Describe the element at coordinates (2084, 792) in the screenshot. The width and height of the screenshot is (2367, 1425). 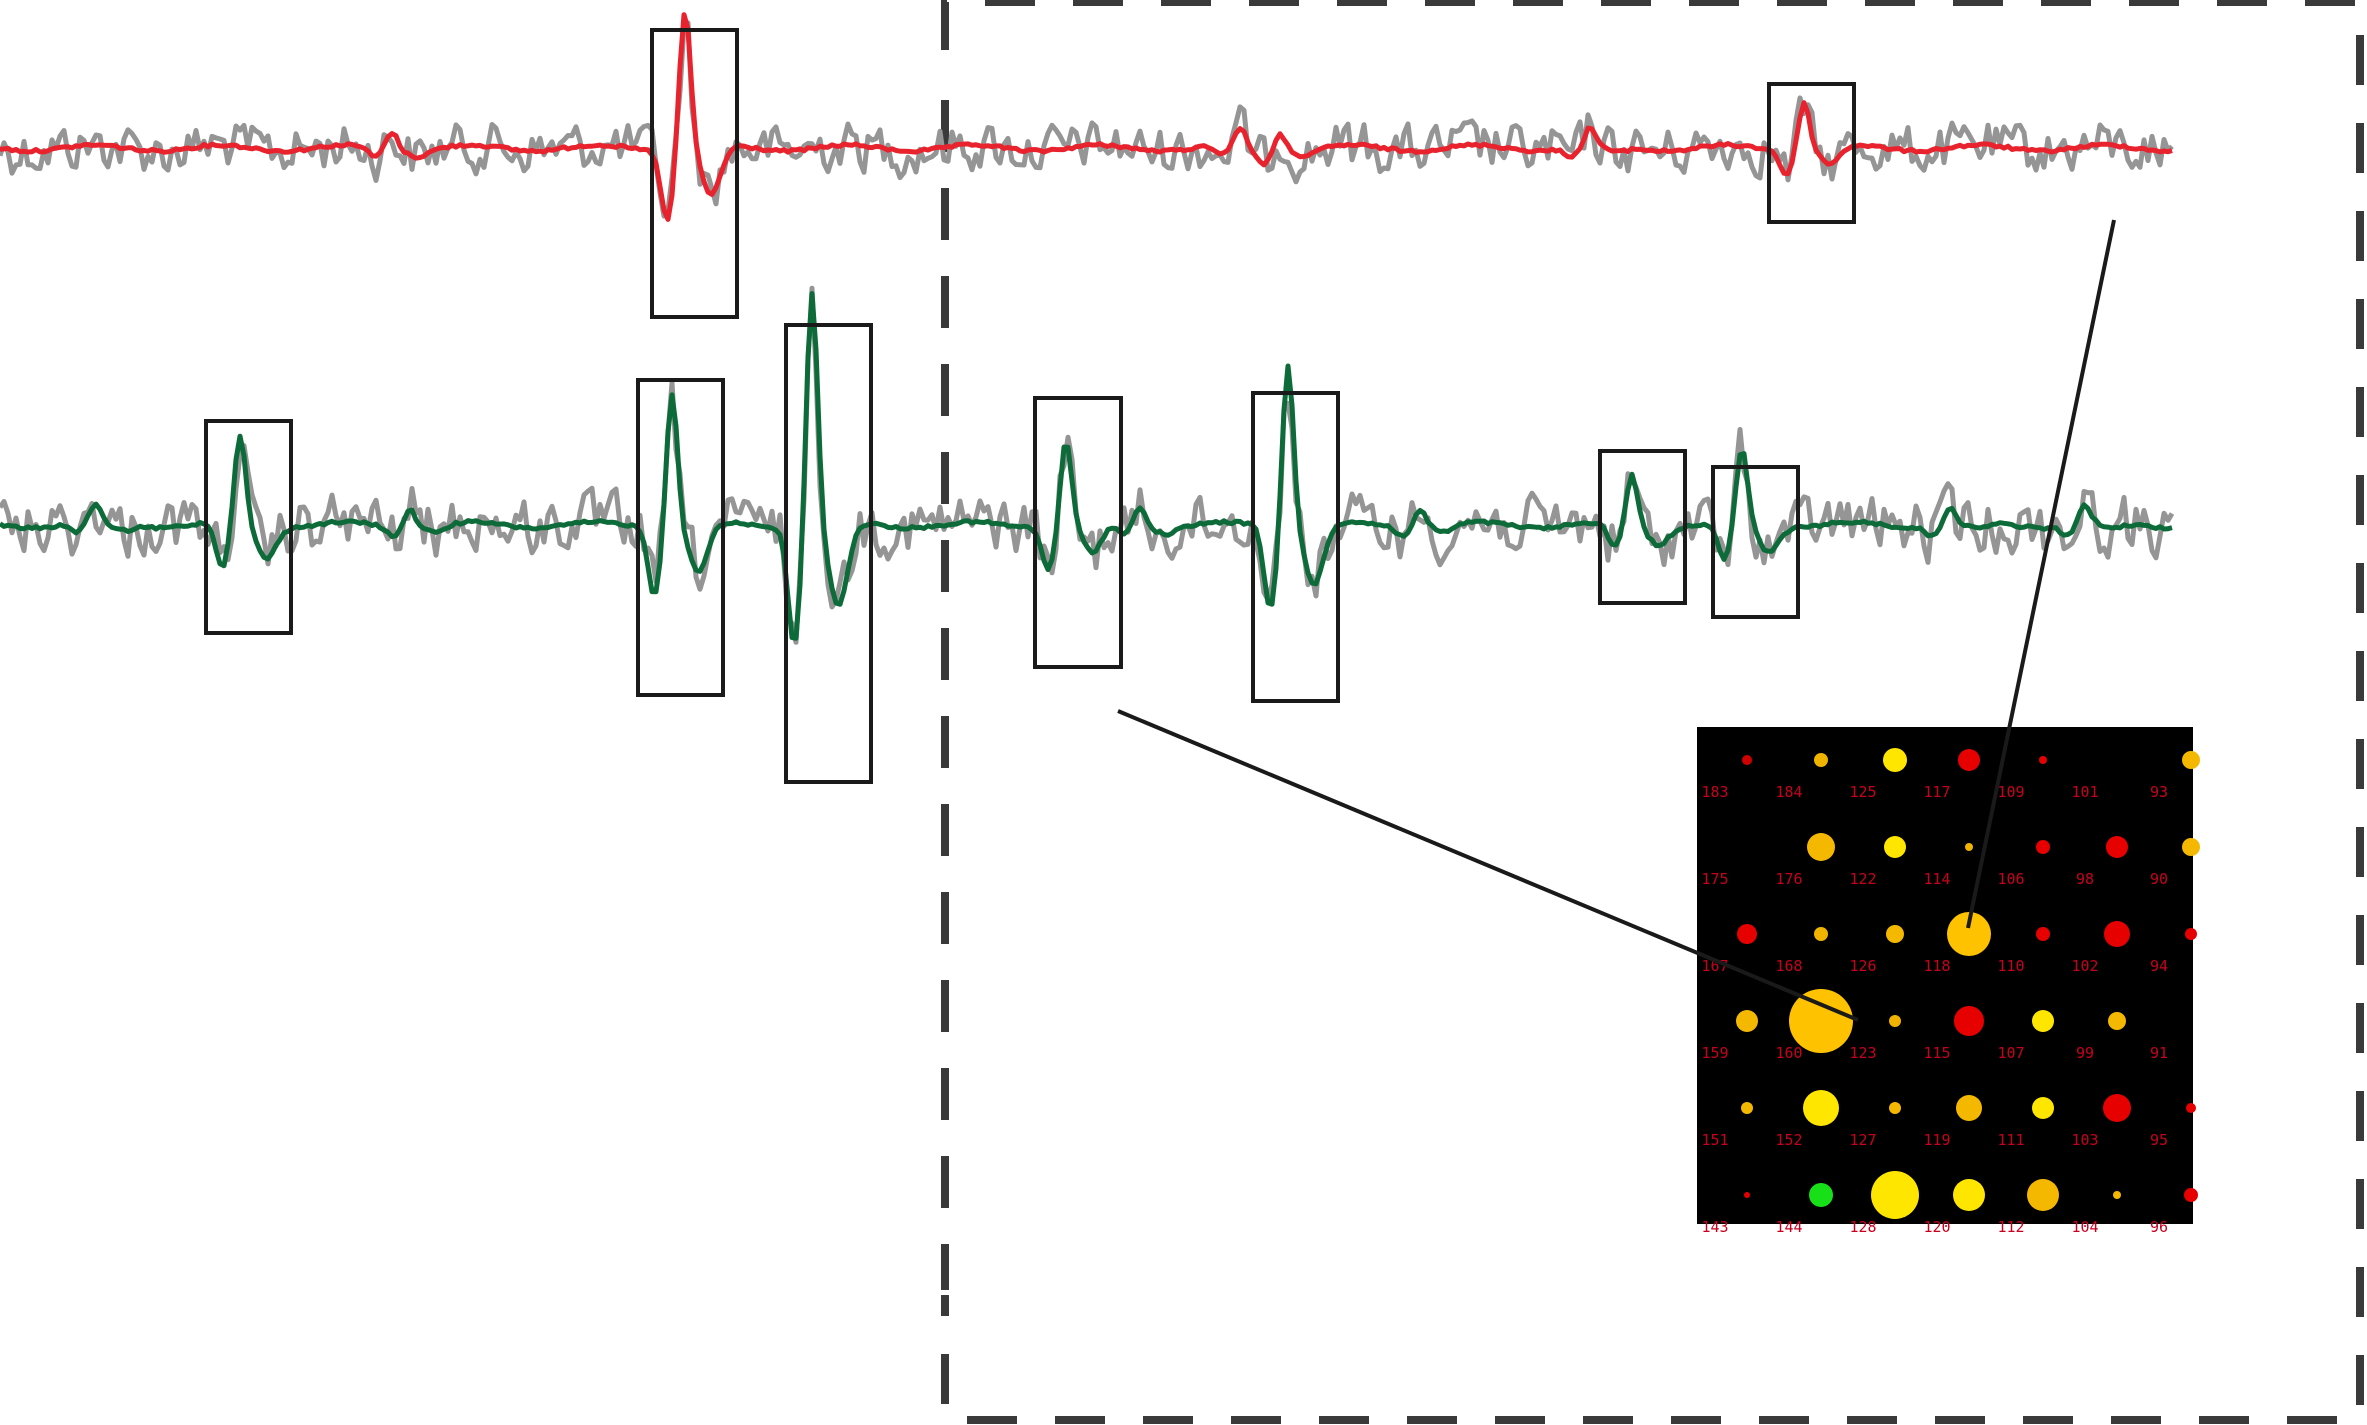
I see `electrode-label: 101` at that location.